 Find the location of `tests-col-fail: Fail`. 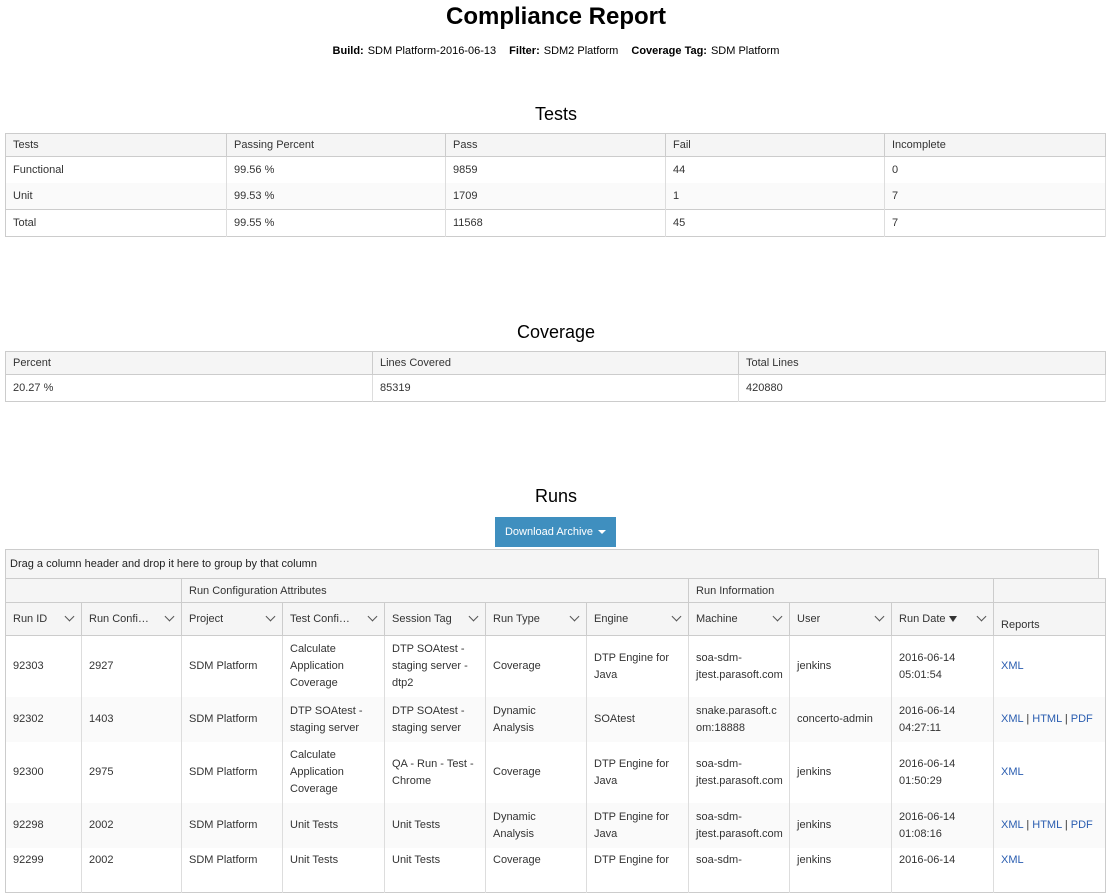

tests-col-fail: Fail is located at coordinates (775, 145).